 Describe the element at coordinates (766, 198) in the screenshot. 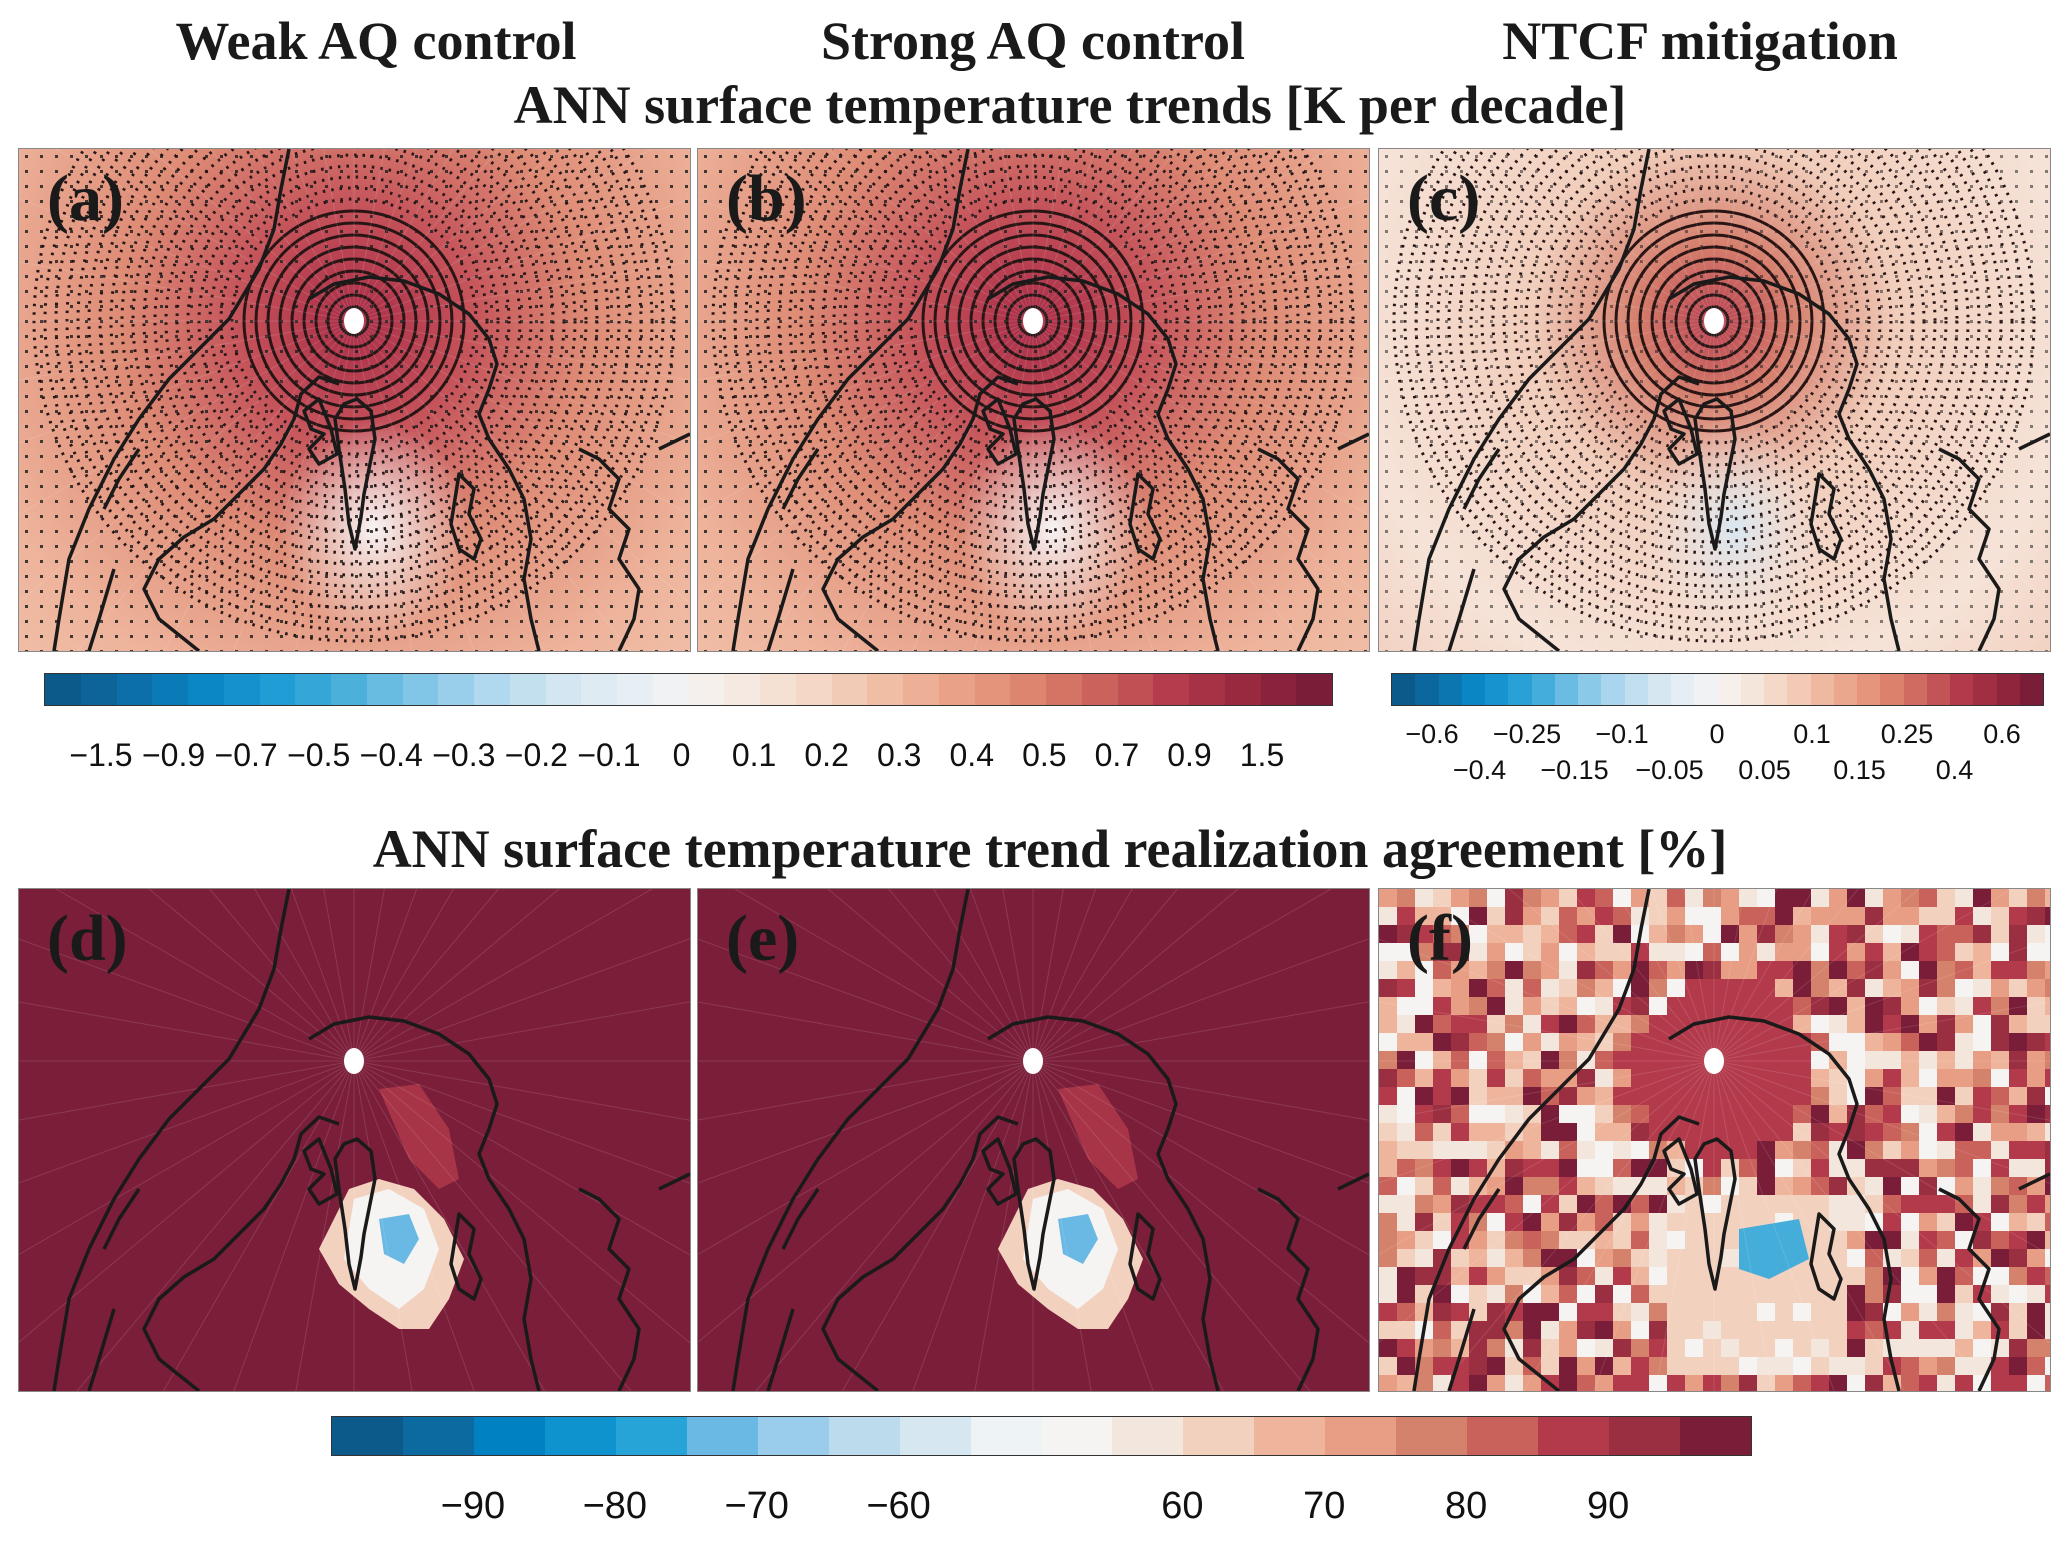

I see `panel-label: (b)` at that location.